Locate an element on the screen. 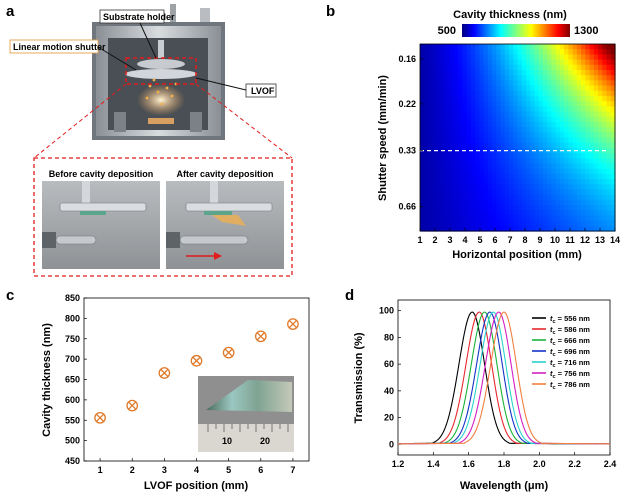 Image resolution: width=620 pixels, height=495 pixels. spectra-lines is located at coordinates (504, 378).